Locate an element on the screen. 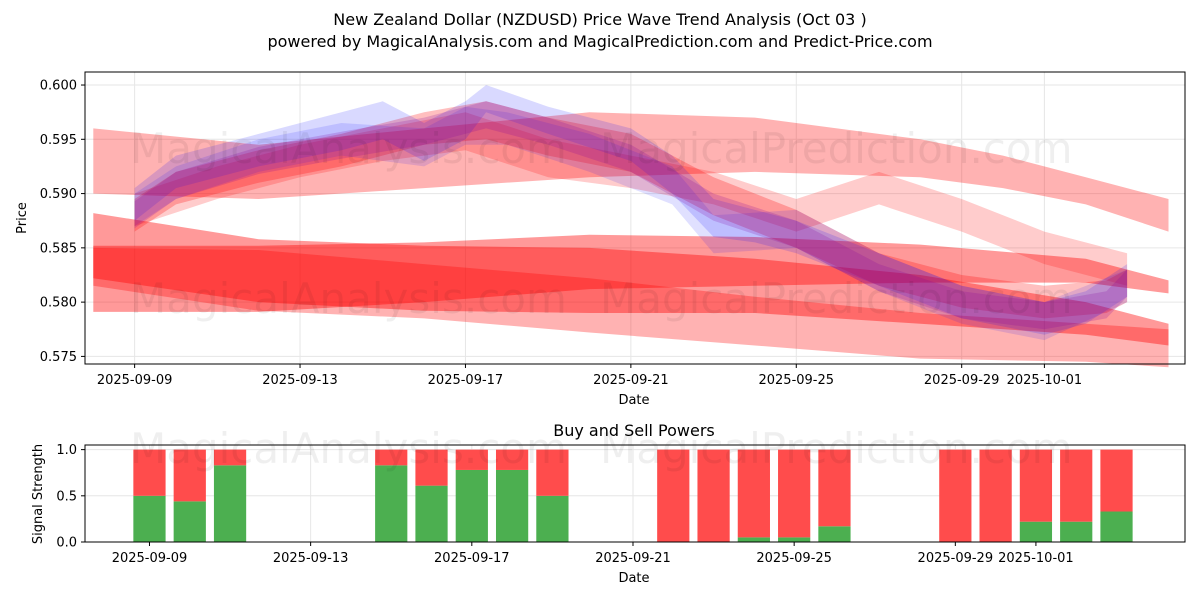 Image resolution: width=1200 pixels, height=604 pixels. signal-x-tick-label: 2025-09-25 is located at coordinates (794, 558).